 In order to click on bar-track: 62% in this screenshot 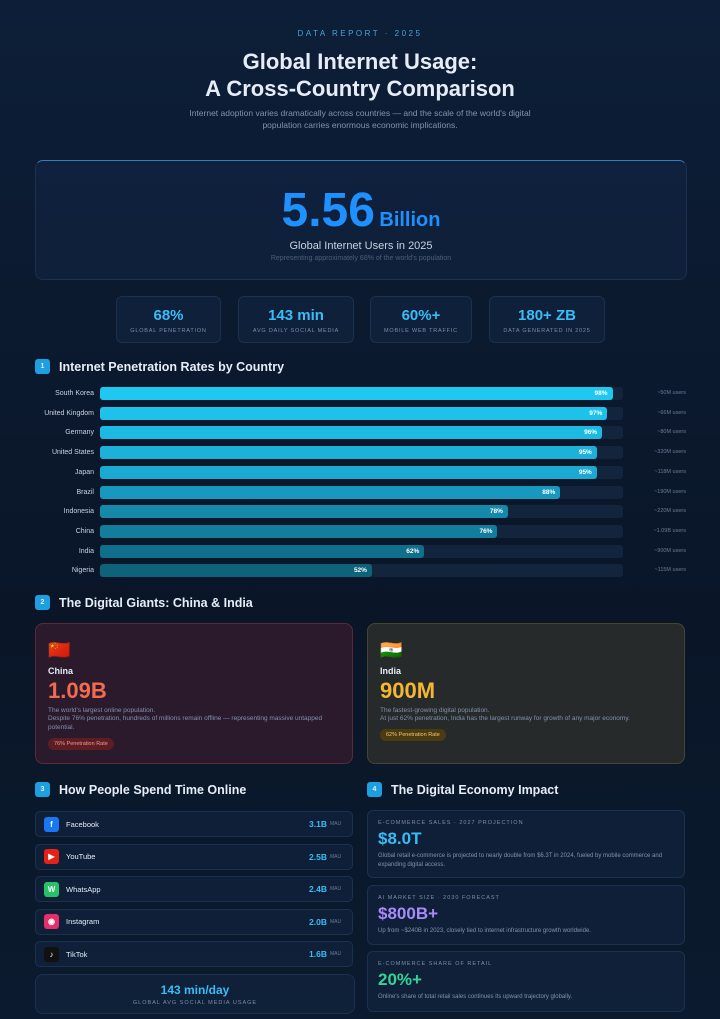, I will do `click(361, 551)`.